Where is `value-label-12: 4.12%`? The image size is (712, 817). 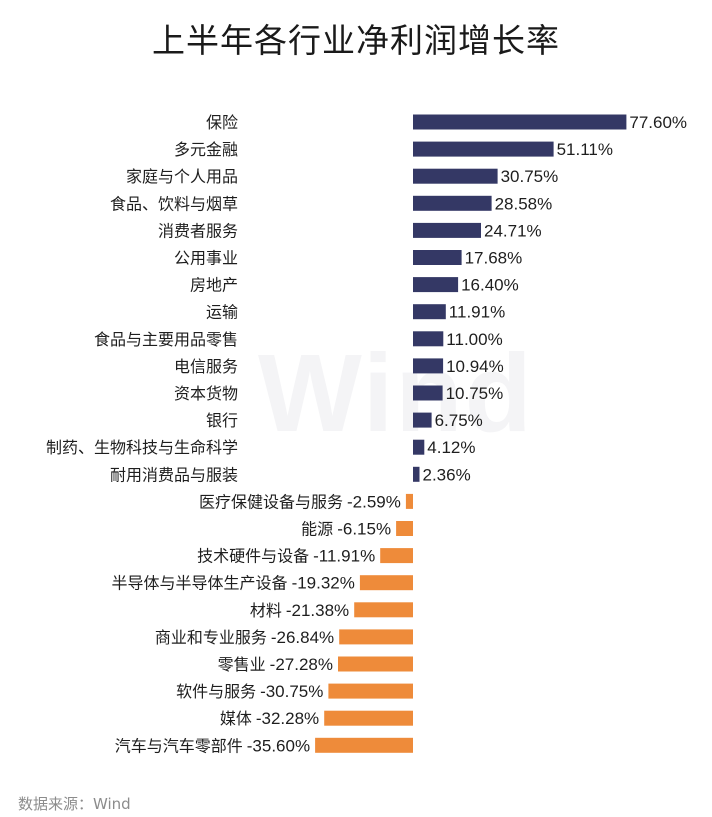
value-label-12: 4.12% is located at coordinates (451, 447).